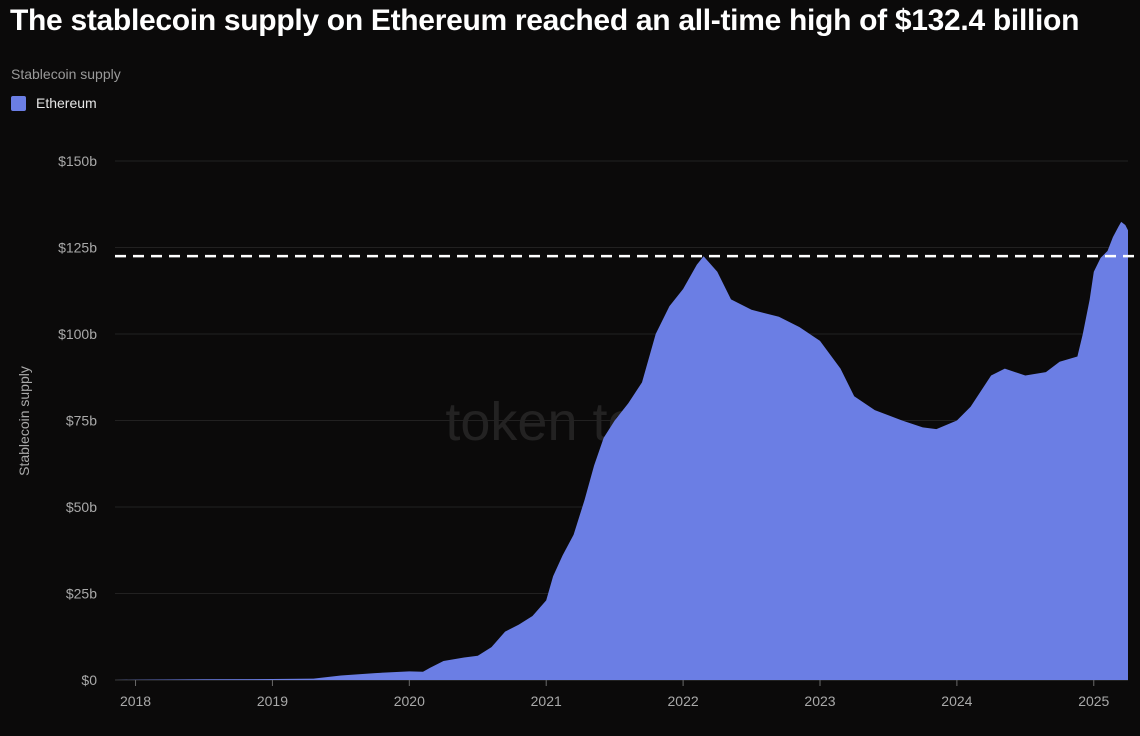 The width and height of the screenshot is (1140, 736). Describe the element at coordinates (819, 701) in the screenshot. I see `x-tick-label: 2023` at that location.